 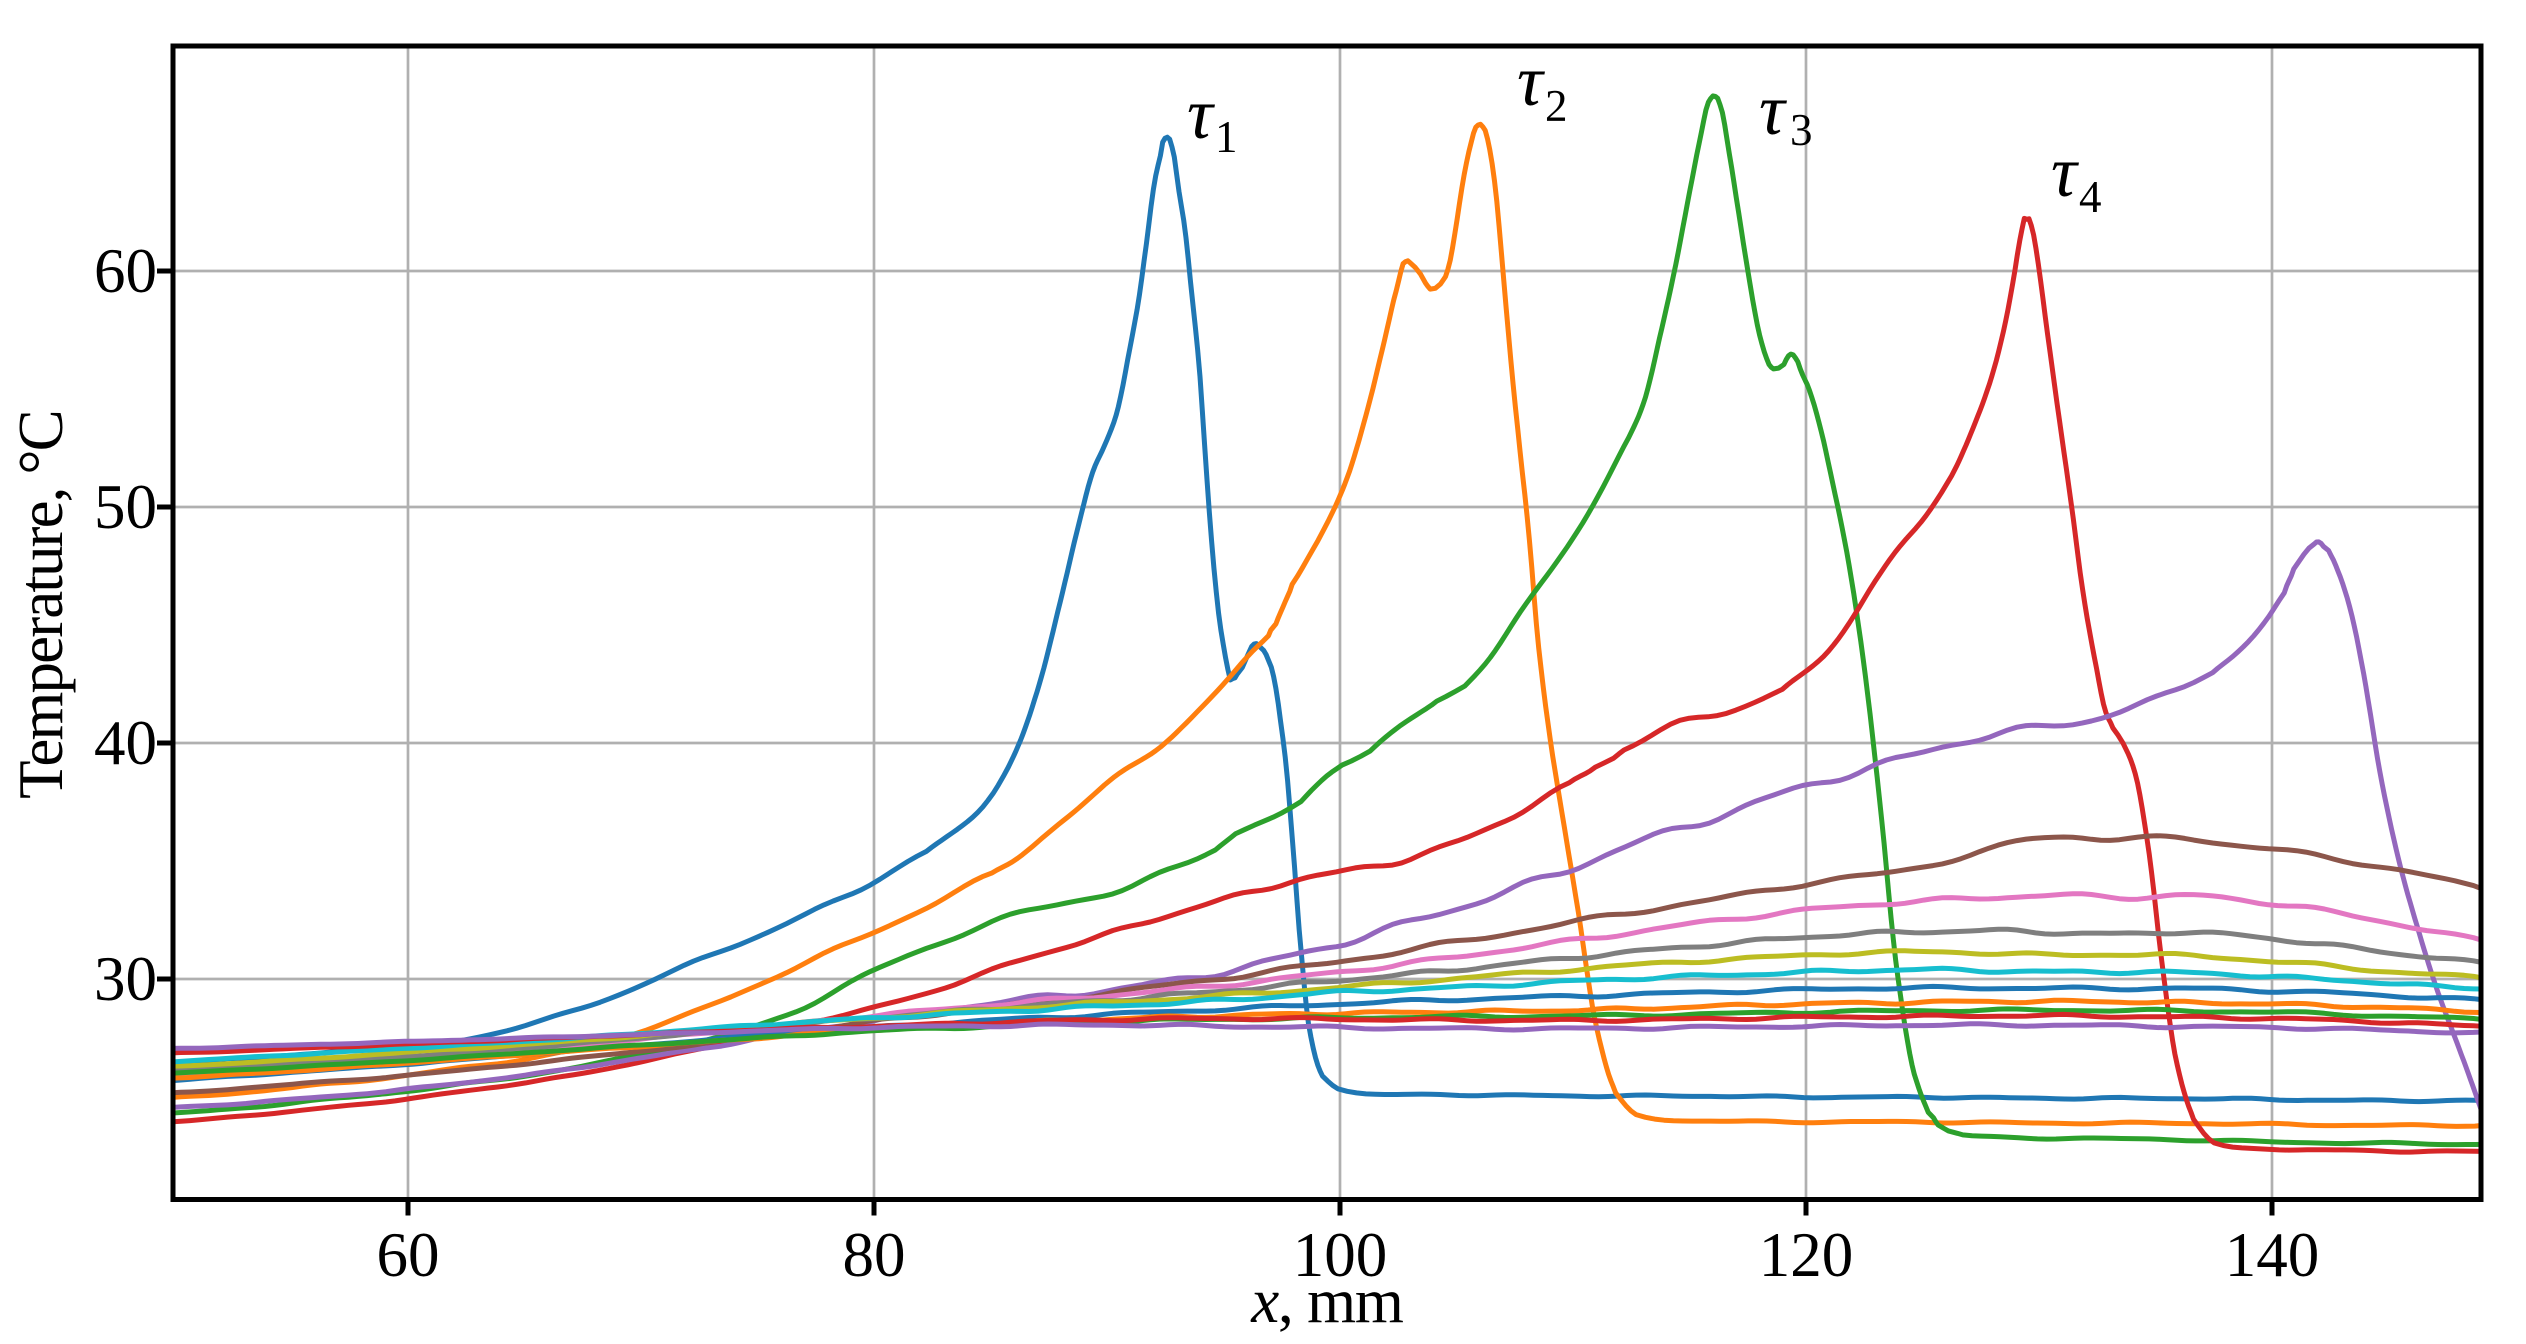 What do you see at coordinates (874, 1255) in the screenshot?
I see `svg-text: 80` at bounding box center [874, 1255].